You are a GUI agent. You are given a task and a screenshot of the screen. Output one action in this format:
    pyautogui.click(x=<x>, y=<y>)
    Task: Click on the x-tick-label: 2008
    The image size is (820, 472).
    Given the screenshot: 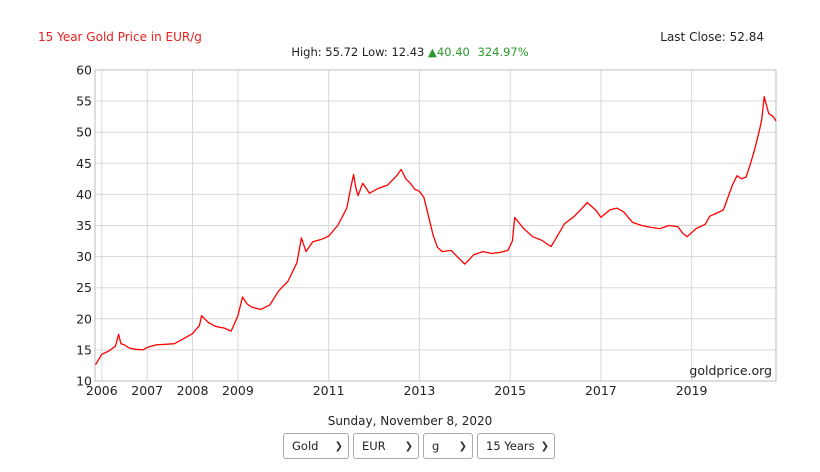 What is the action you would take?
    pyautogui.click(x=193, y=390)
    